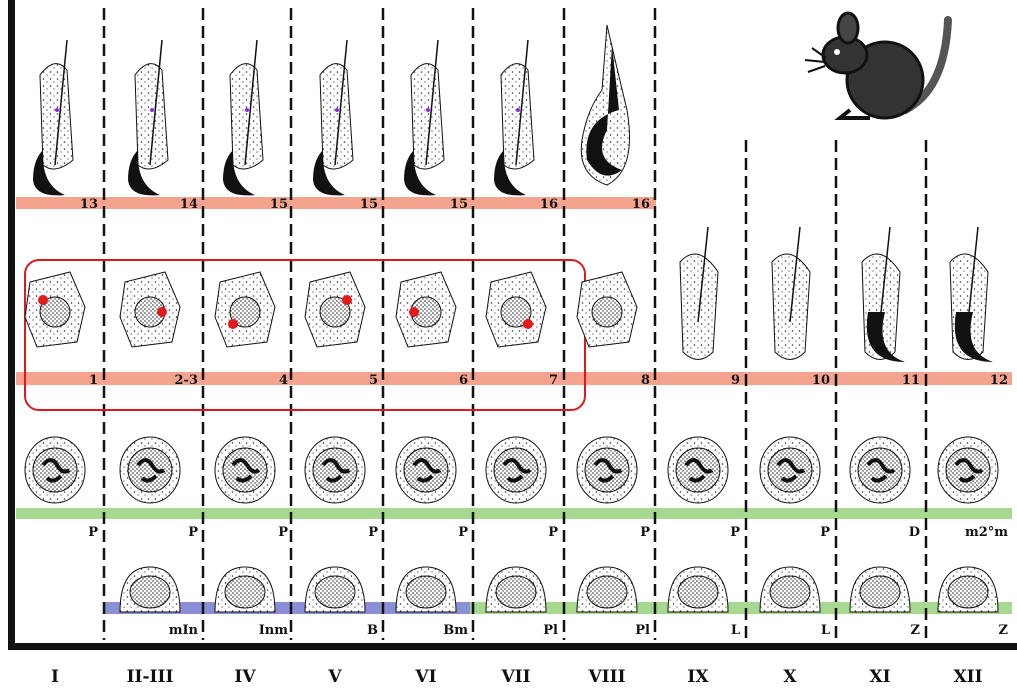 The image size is (1017, 689). I want to click on step-label: 6, so click(463, 380).